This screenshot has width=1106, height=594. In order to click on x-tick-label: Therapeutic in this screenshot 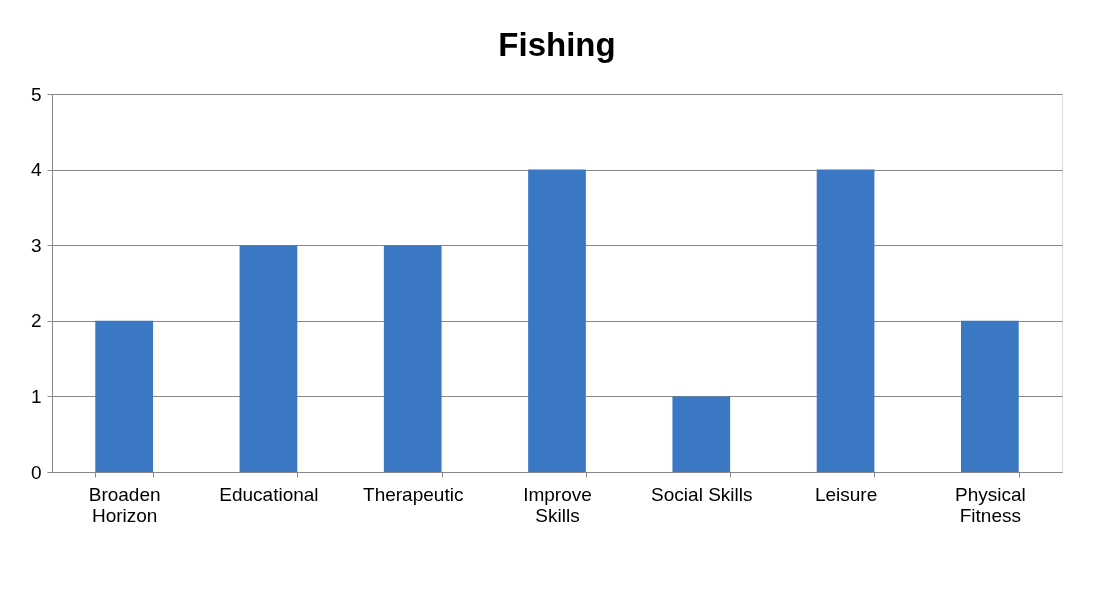, I will do `click(413, 494)`.